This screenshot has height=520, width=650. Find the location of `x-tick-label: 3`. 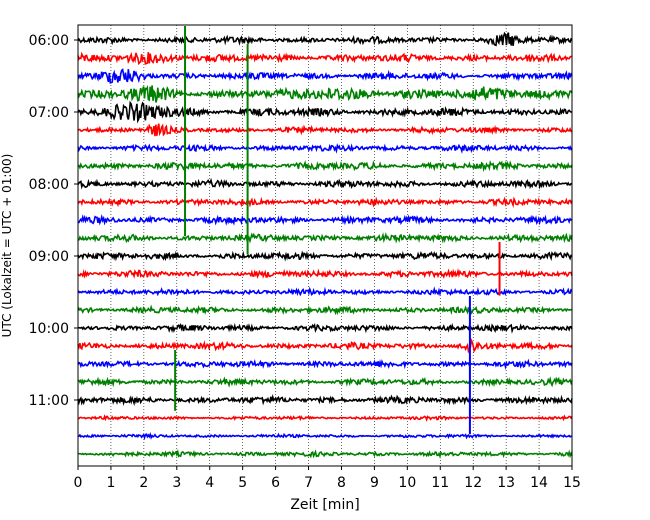

x-tick-label: 3 is located at coordinates (176, 483).